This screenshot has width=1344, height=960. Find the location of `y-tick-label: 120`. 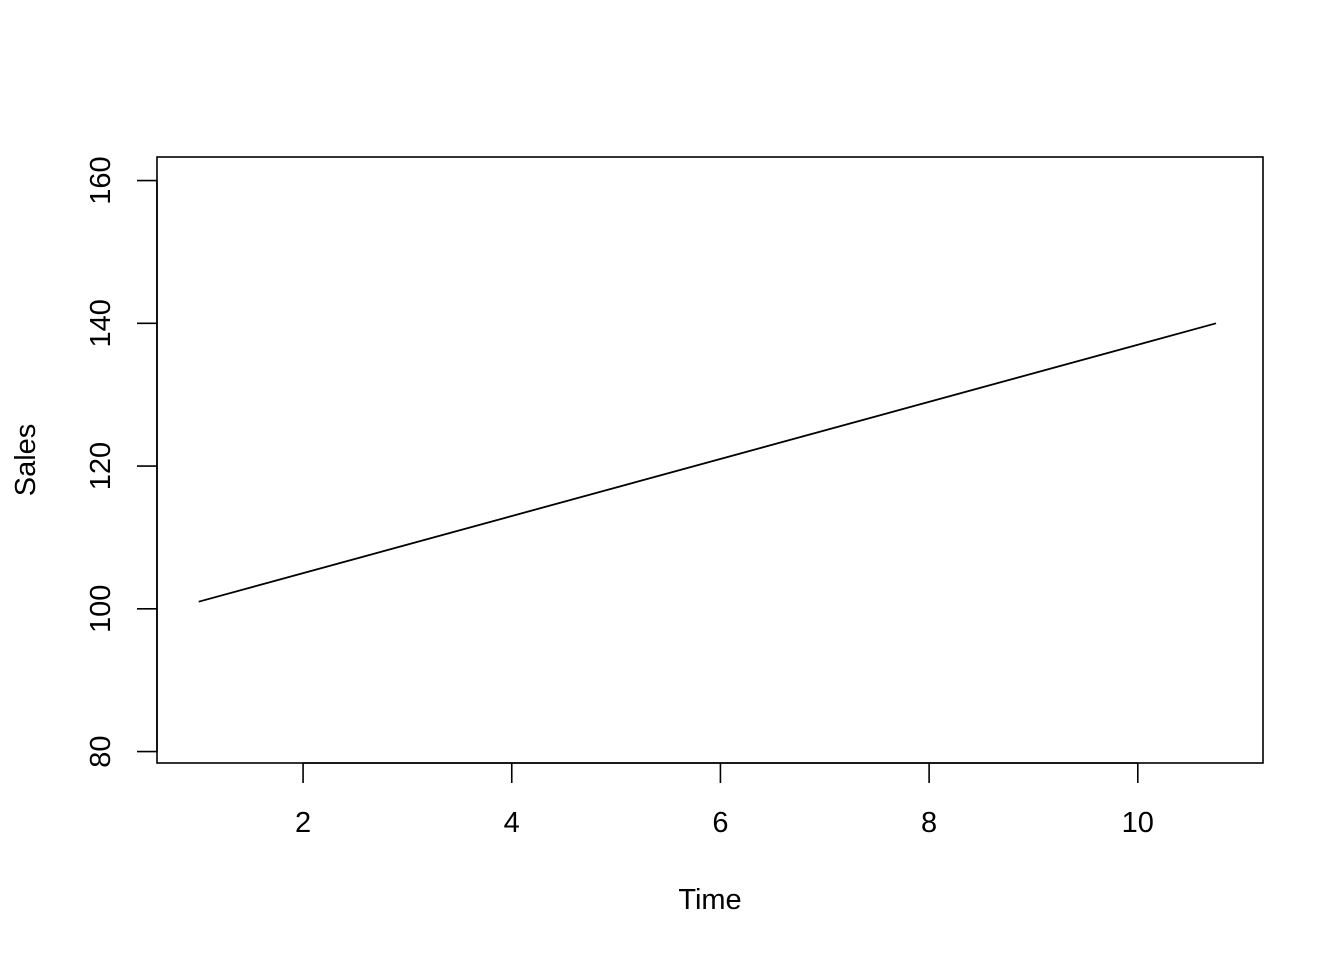

y-tick-label: 120 is located at coordinates (101, 466).